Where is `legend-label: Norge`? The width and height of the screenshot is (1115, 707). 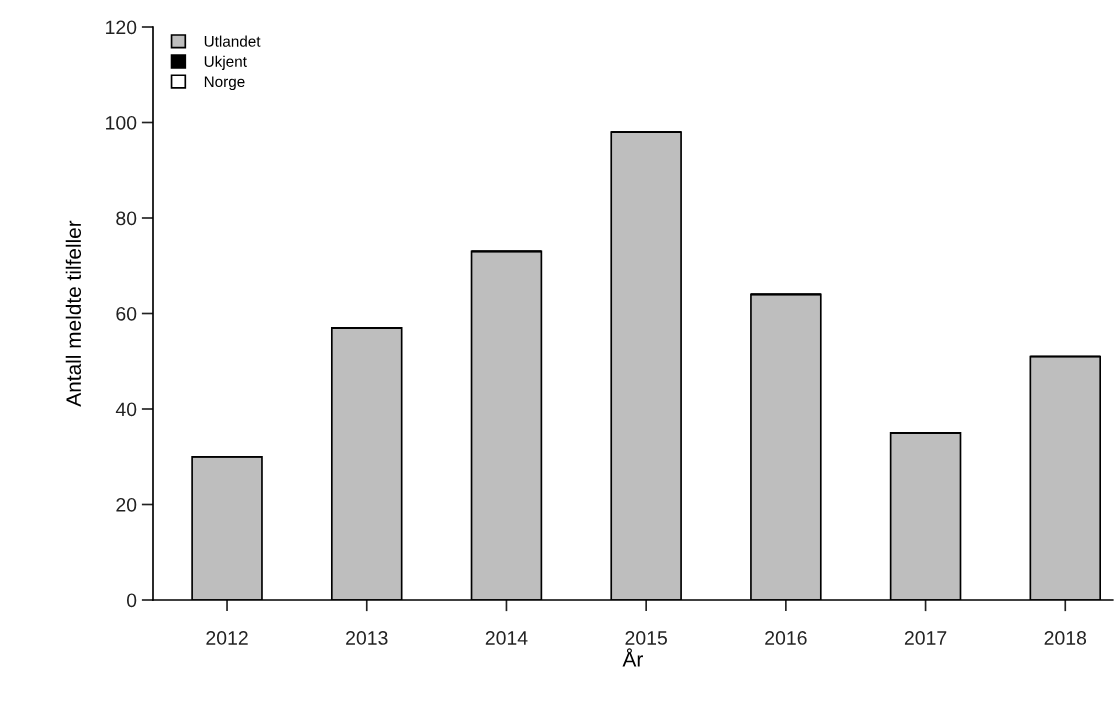 legend-label: Norge is located at coordinates (224, 83).